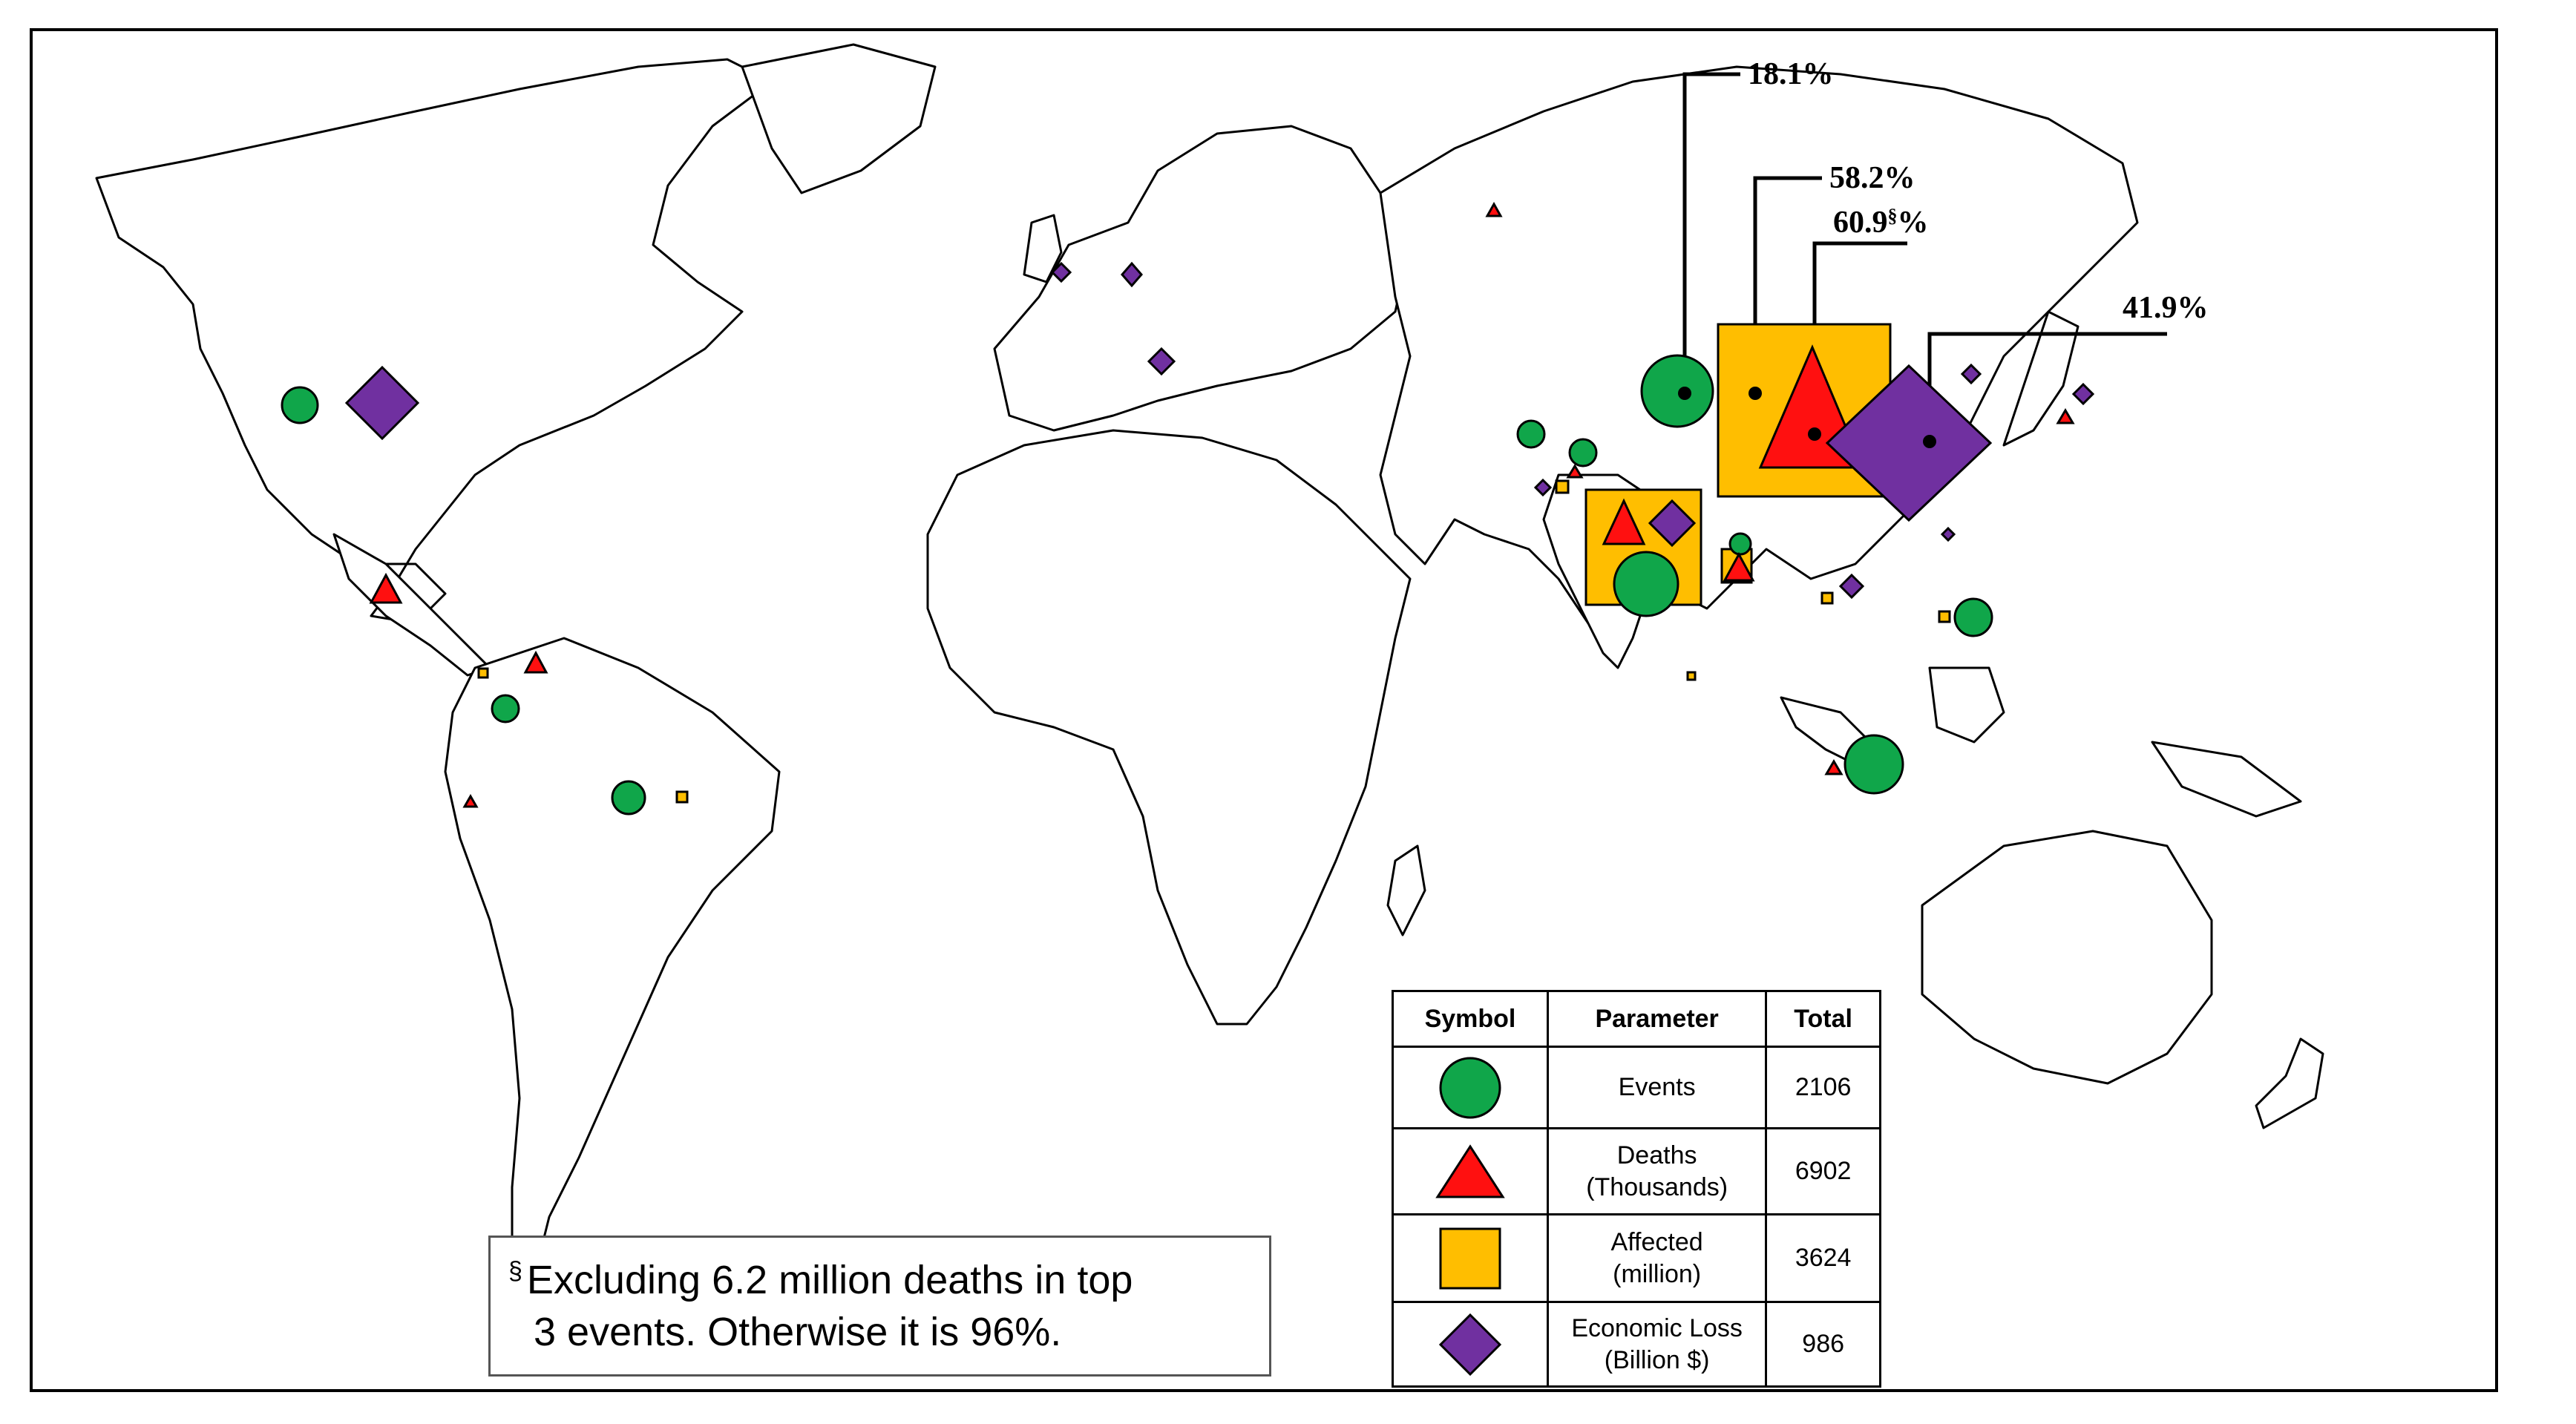 Image resolution: width=2576 pixels, height=1424 pixels. What do you see at coordinates (830, 1280) in the screenshot?
I see `footnote-line1: Excluding 6.2 million deaths in top` at bounding box center [830, 1280].